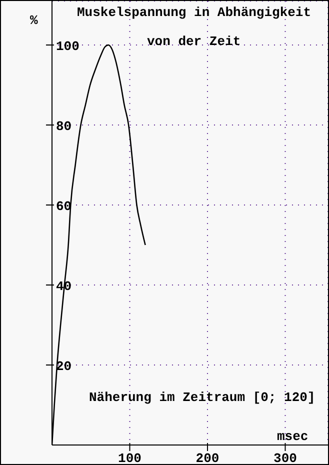 This screenshot has height=465, width=329. I want to click on y-axis-title: %, so click(34, 20).